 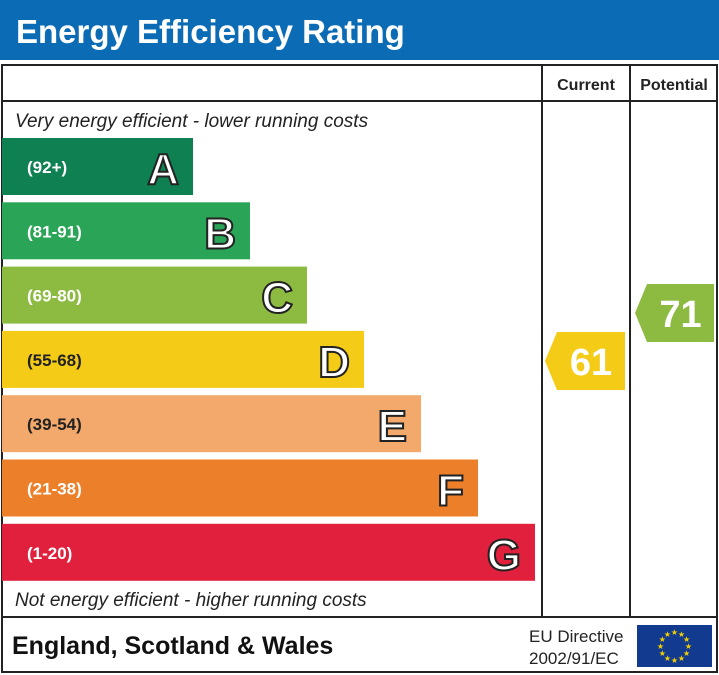 What do you see at coordinates (629, 337) in the screenshot?
I see `rating-arrows: 61 71` at bounding box center [629, 337].